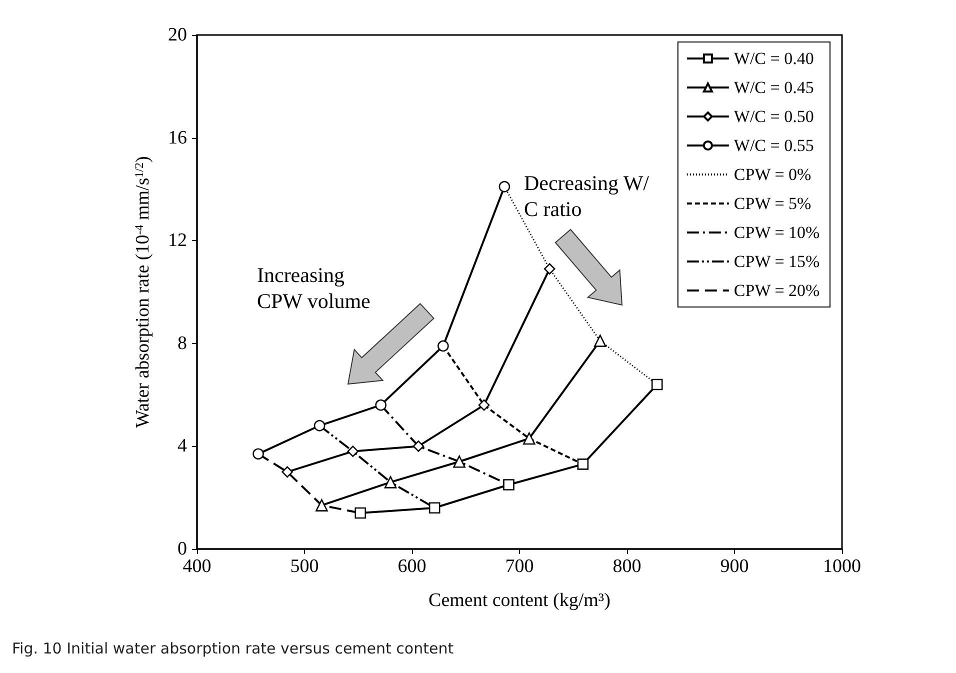 The image size is (956, 673). Describe the element at coordinates (587, 196) in the screenshot. I see `annotation: Decreasing W/C ratio` at that location.